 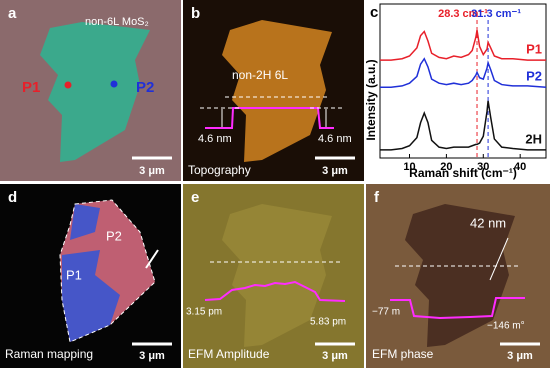 I want to click on panel-title: non-6L MoS₂, so click(x=117, y=22).